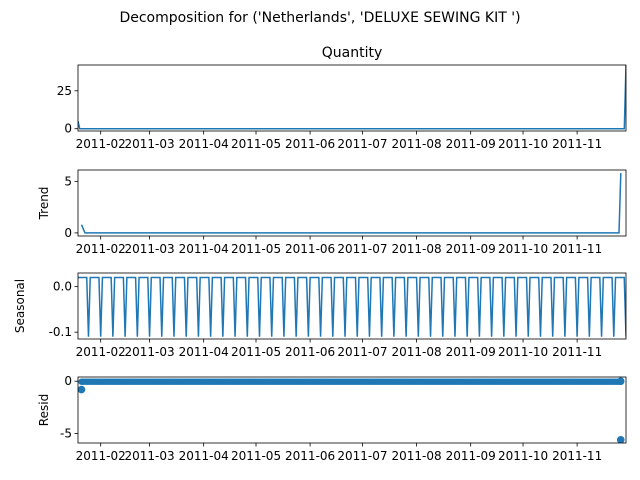 The width and height of the screenshot is (640, 480). I want to click on y-tick-label: -5, so click(66, 434).